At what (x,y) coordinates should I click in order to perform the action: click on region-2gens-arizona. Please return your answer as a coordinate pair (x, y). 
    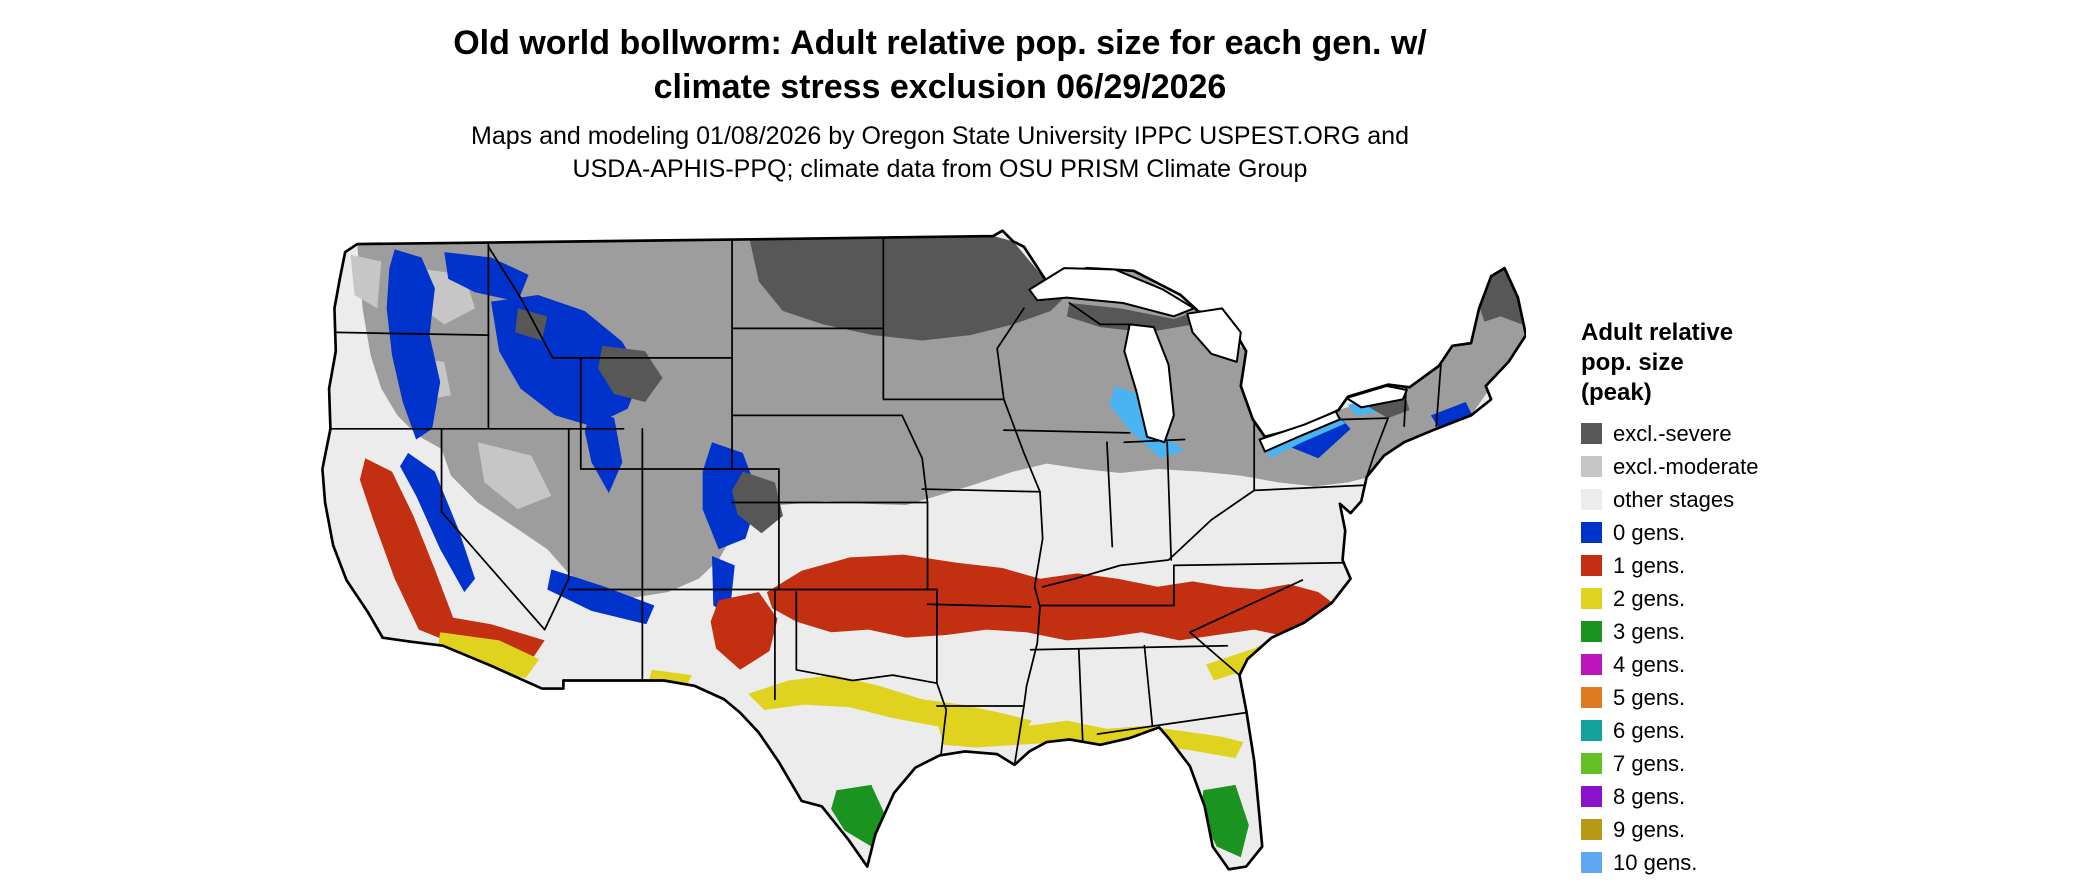
    Looking at the image, I should click on (488, 655).